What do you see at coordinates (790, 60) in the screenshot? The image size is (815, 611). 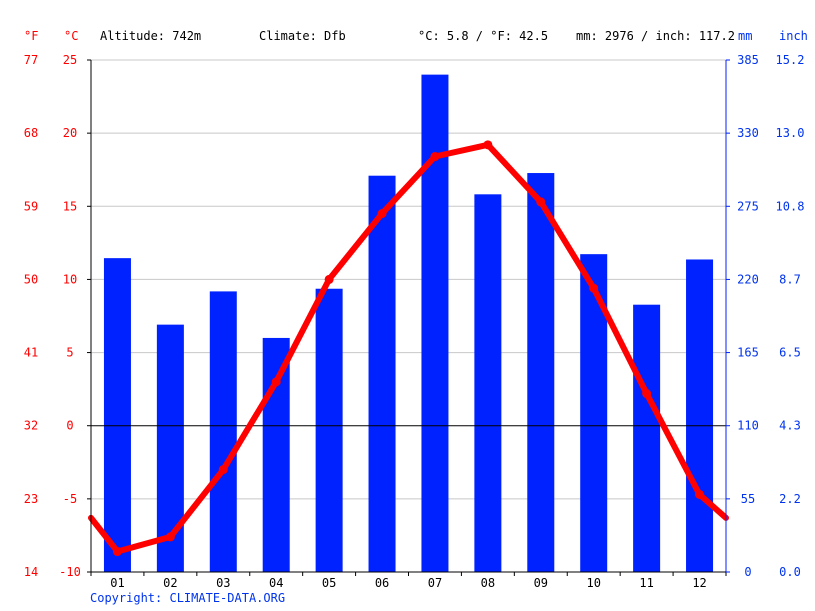 I see `inch-tick-label: 15.2` at bounding box center [790, 60].